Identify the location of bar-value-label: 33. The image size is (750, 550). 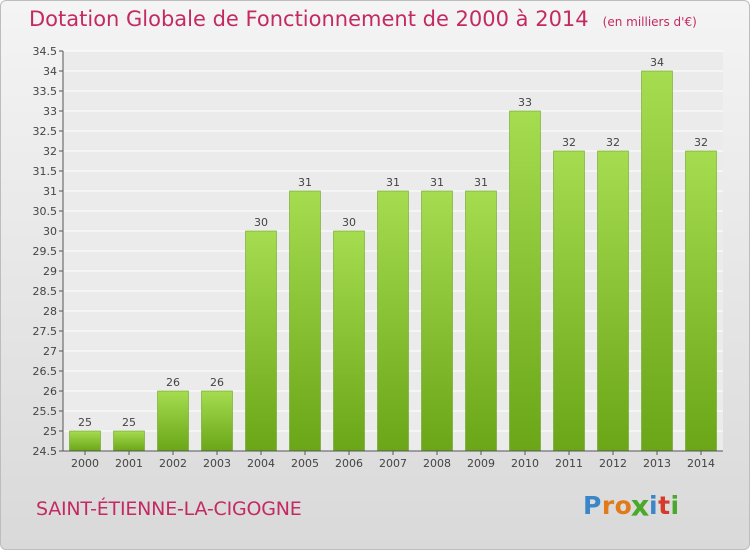
(525, 102).